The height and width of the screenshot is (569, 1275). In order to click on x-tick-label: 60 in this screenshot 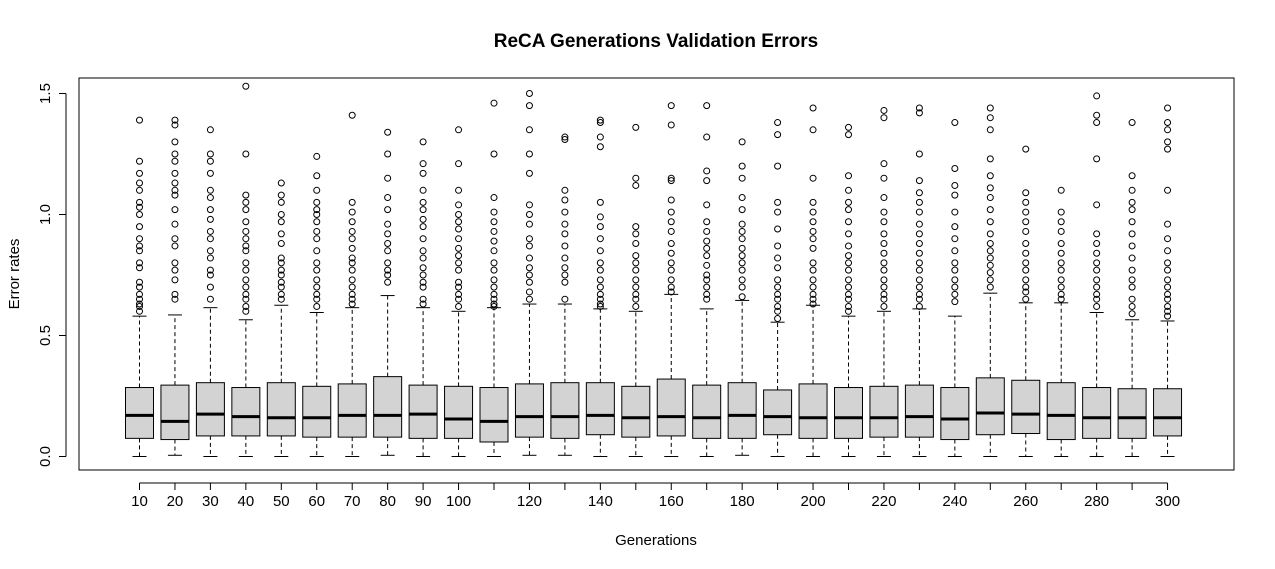, I will do `click(316, 501)`.